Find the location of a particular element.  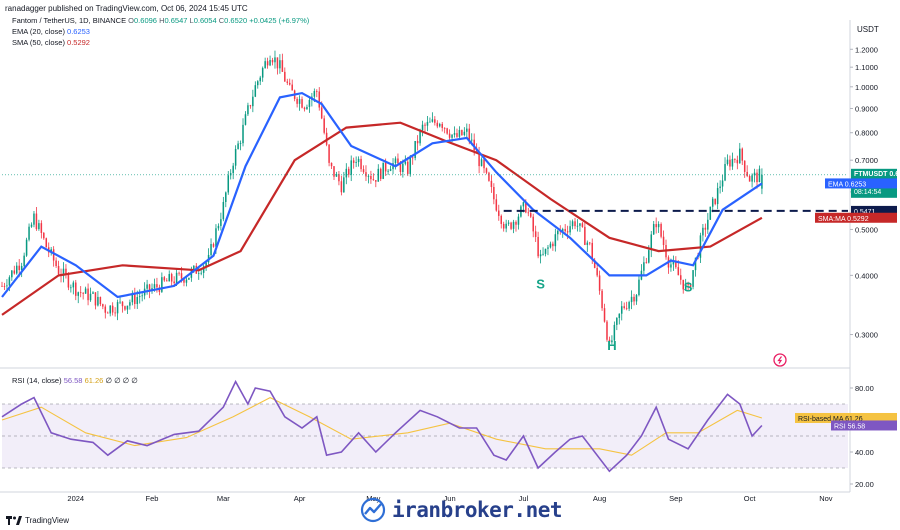

ema-legend-label: EMA (20, close) is located at coordinates (38, 31).